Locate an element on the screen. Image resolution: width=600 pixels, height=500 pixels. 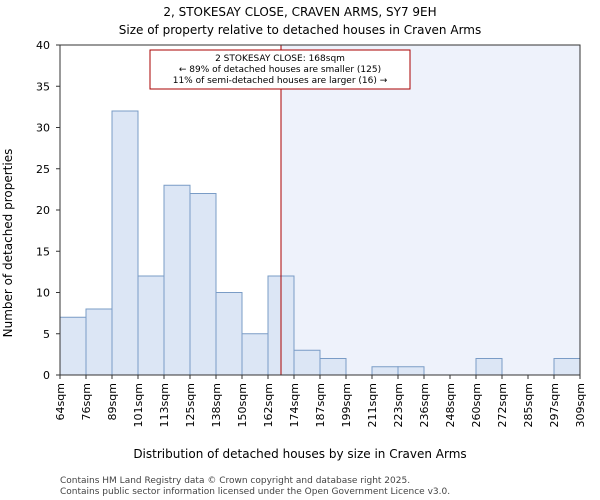
y-tick-label: 5 is located at coordinates (46, 334).